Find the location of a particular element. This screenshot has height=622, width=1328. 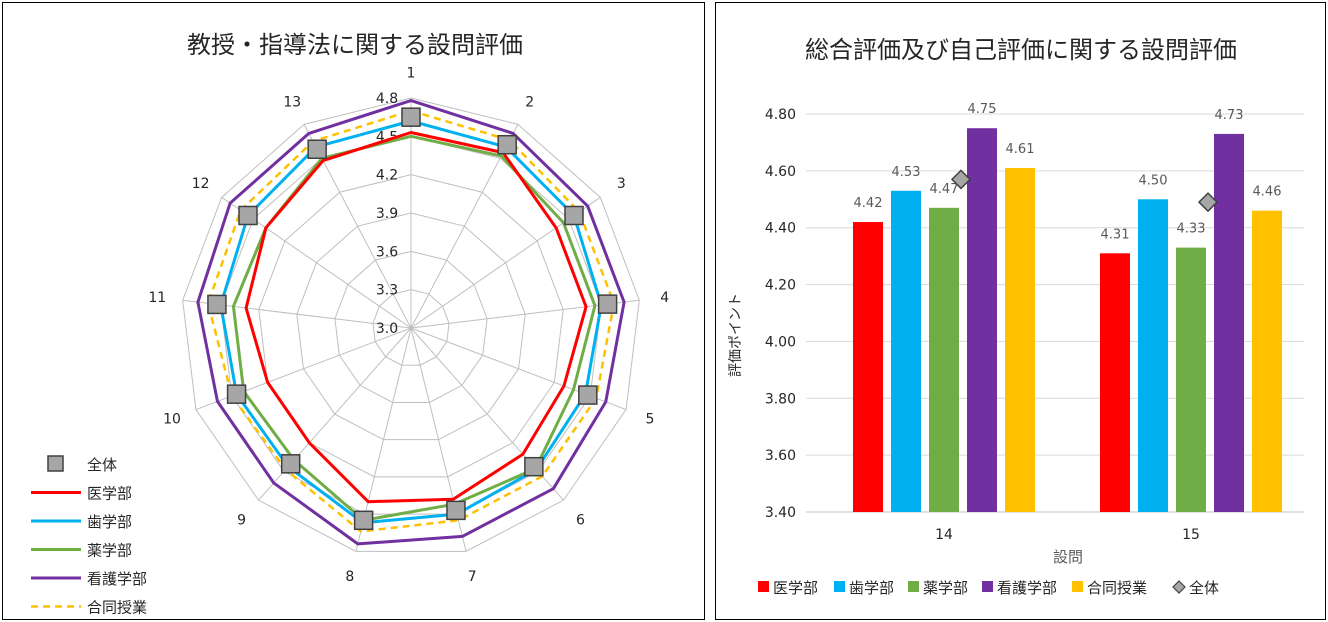

radar-title: 教授・指導法に関する設問評価 is located at coordinates (355, 45).